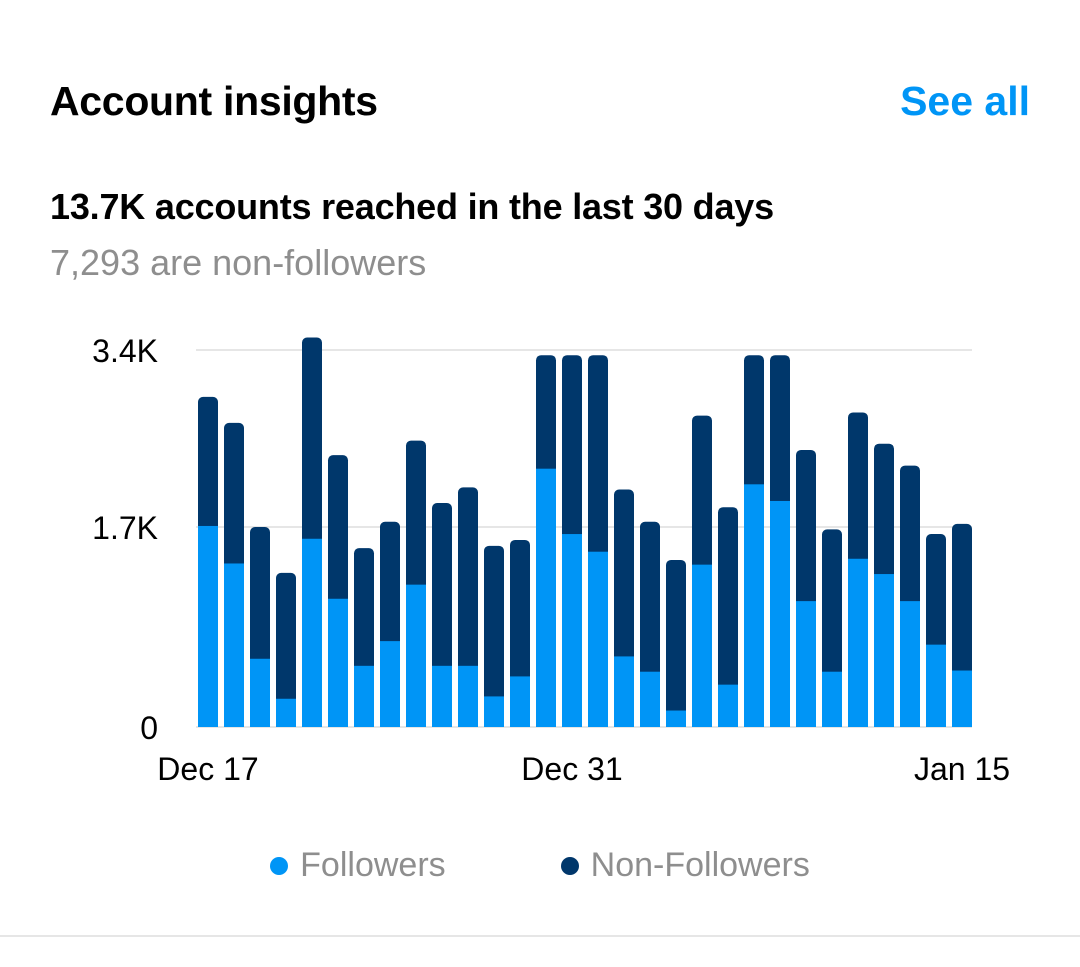 The width and height of the screenshot is (1080, 967). What do you see at coordinates (207, 769) in the screenshot?
I see `x-tick-label: Dec 17` at bounding box center [207, 769].